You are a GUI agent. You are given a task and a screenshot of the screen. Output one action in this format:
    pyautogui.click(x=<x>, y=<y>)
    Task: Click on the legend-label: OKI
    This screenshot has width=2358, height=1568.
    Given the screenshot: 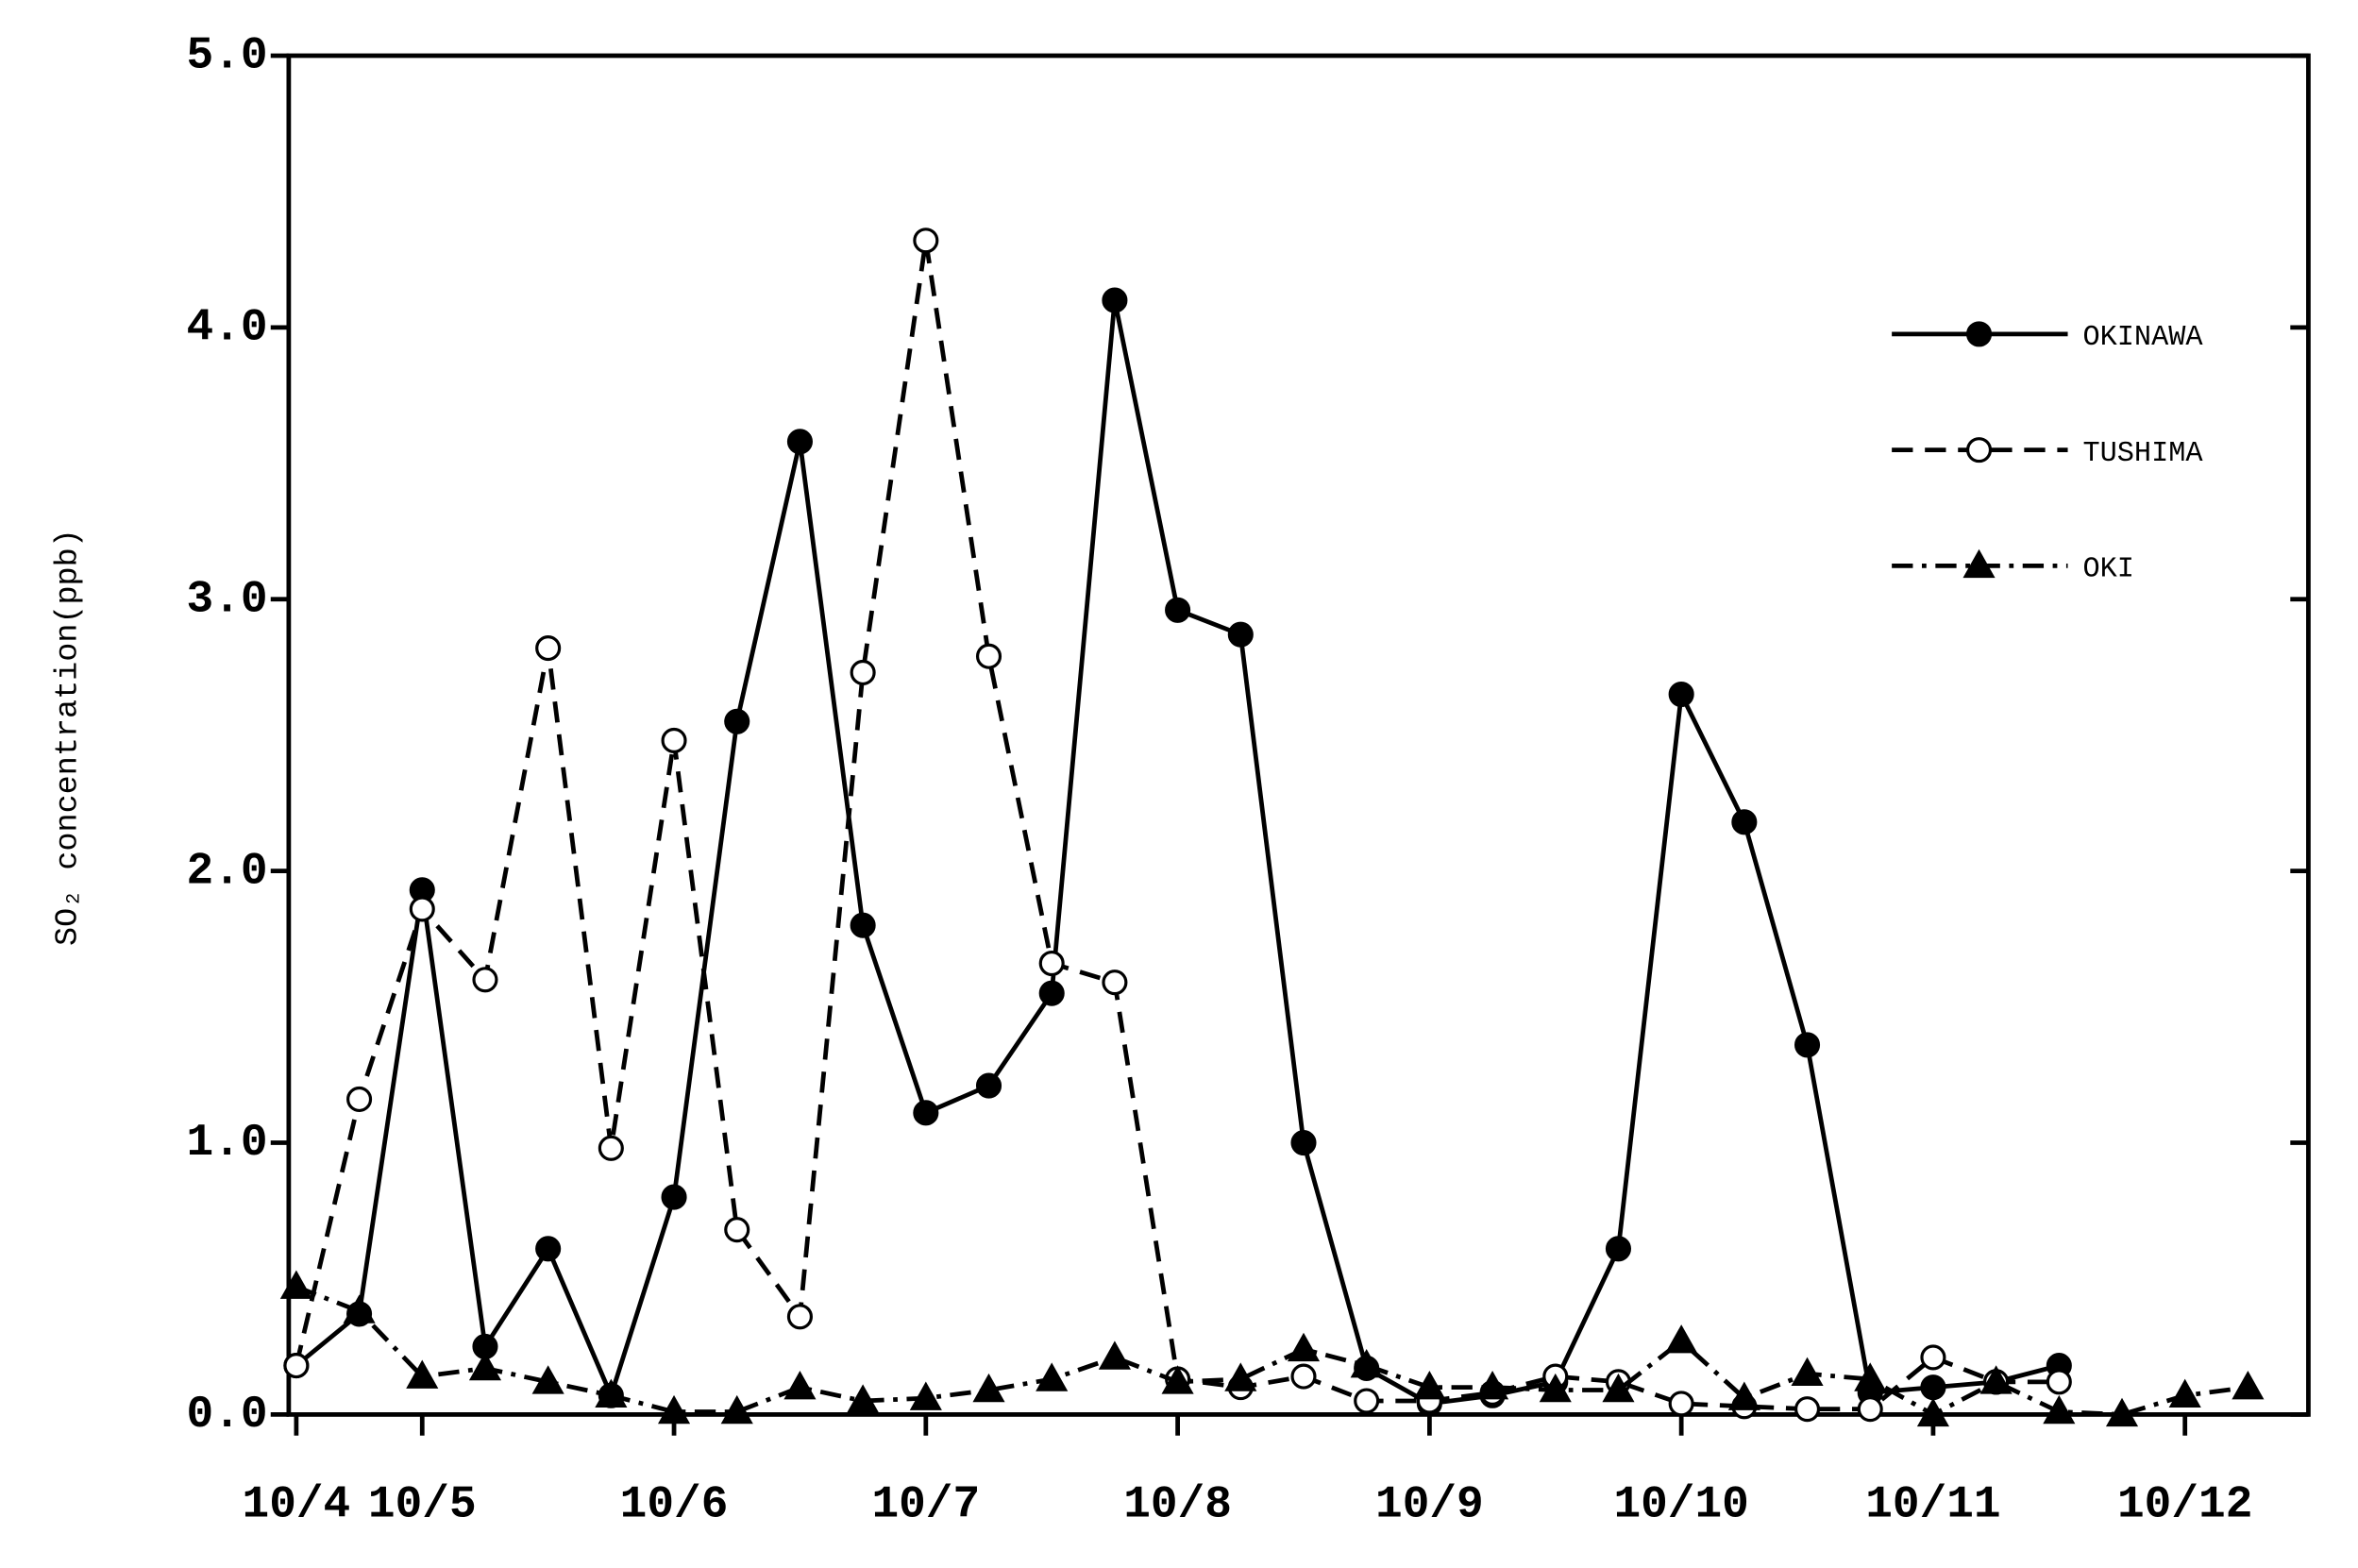 What is the action you would take?
    pyautogui.click(x=2107, y=570)
    